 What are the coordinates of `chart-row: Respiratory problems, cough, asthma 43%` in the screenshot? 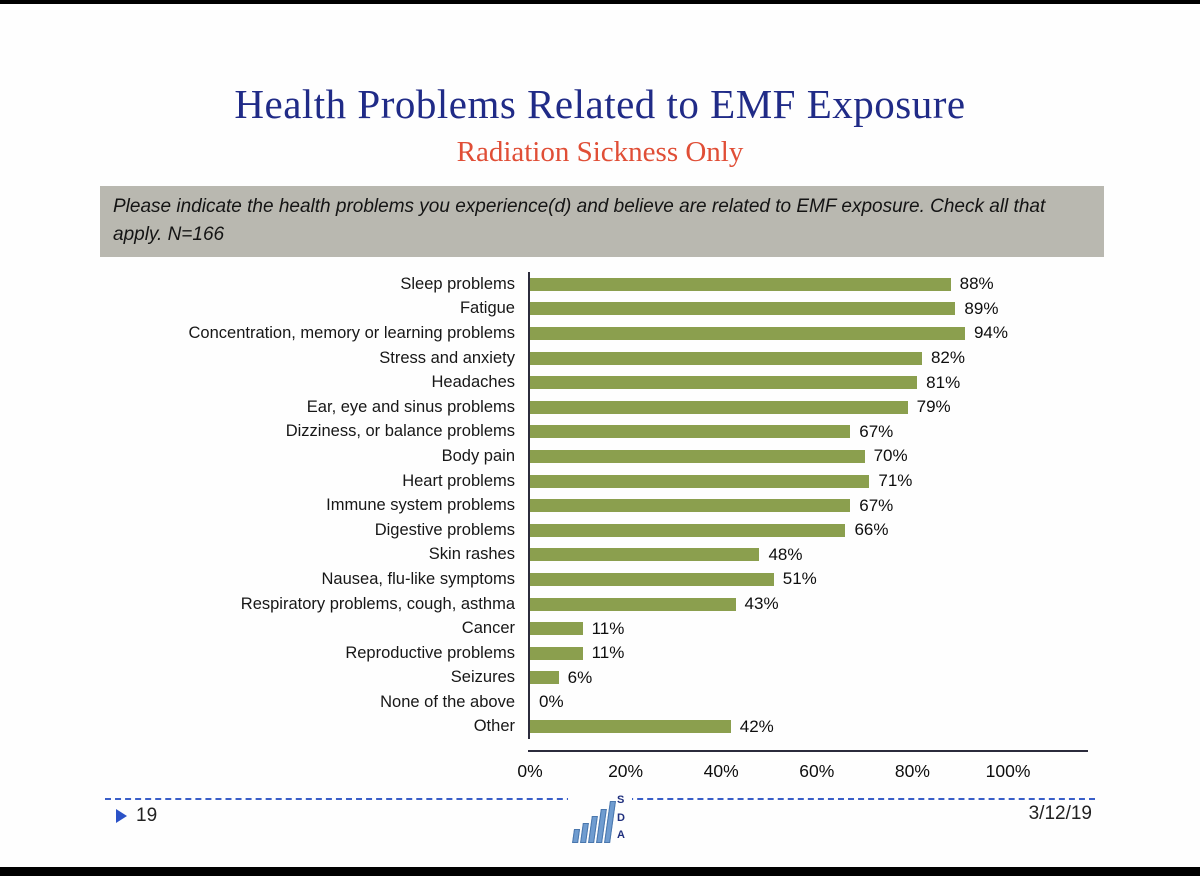 It's located at (605, 604).